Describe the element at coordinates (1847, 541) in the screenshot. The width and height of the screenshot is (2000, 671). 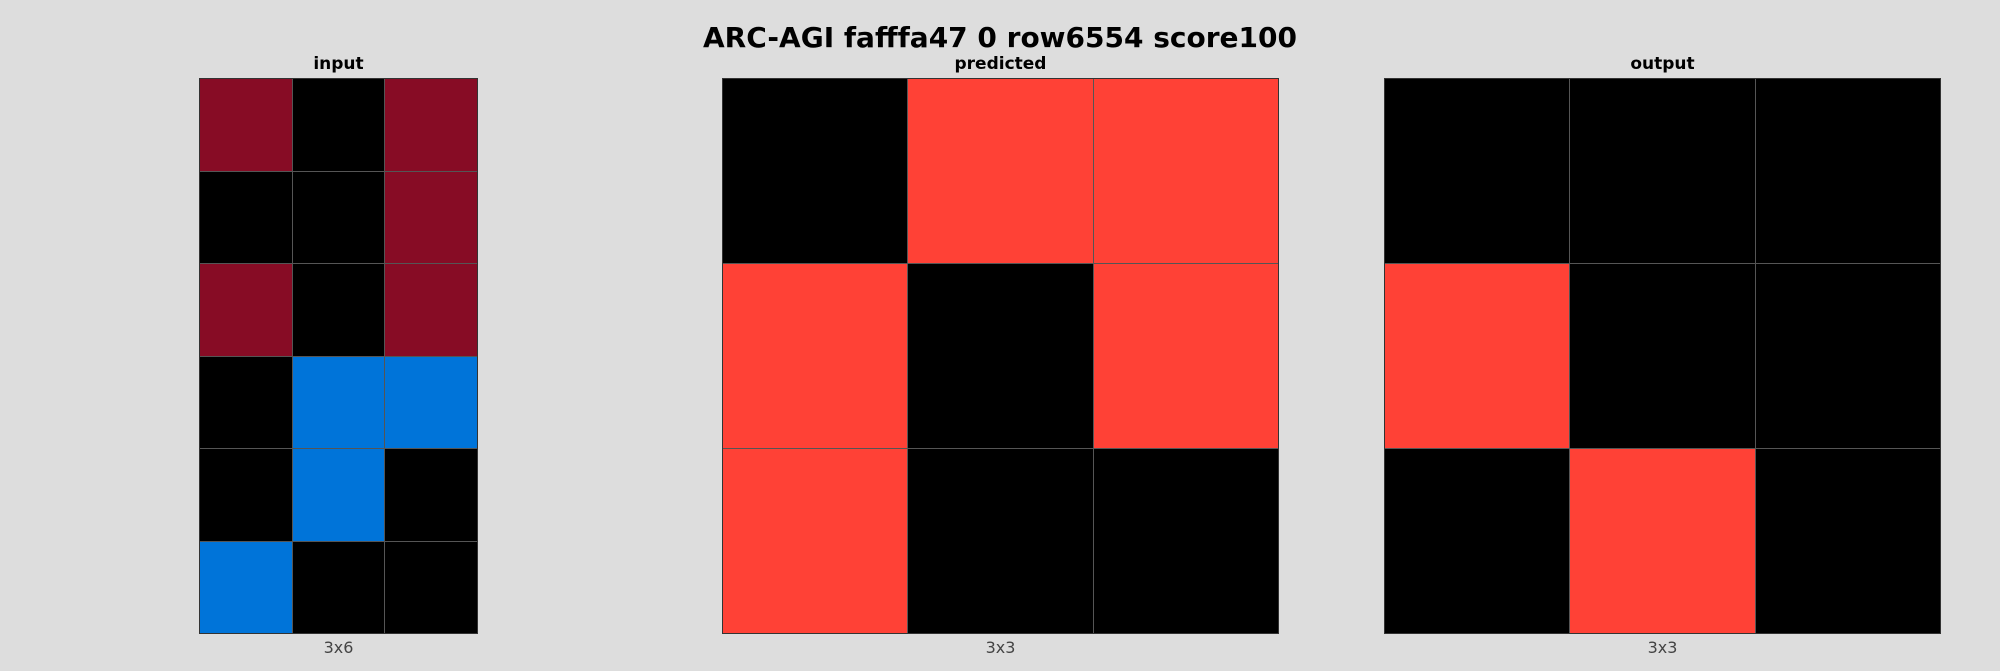
I see `output-cell-r2-c2` at that location.